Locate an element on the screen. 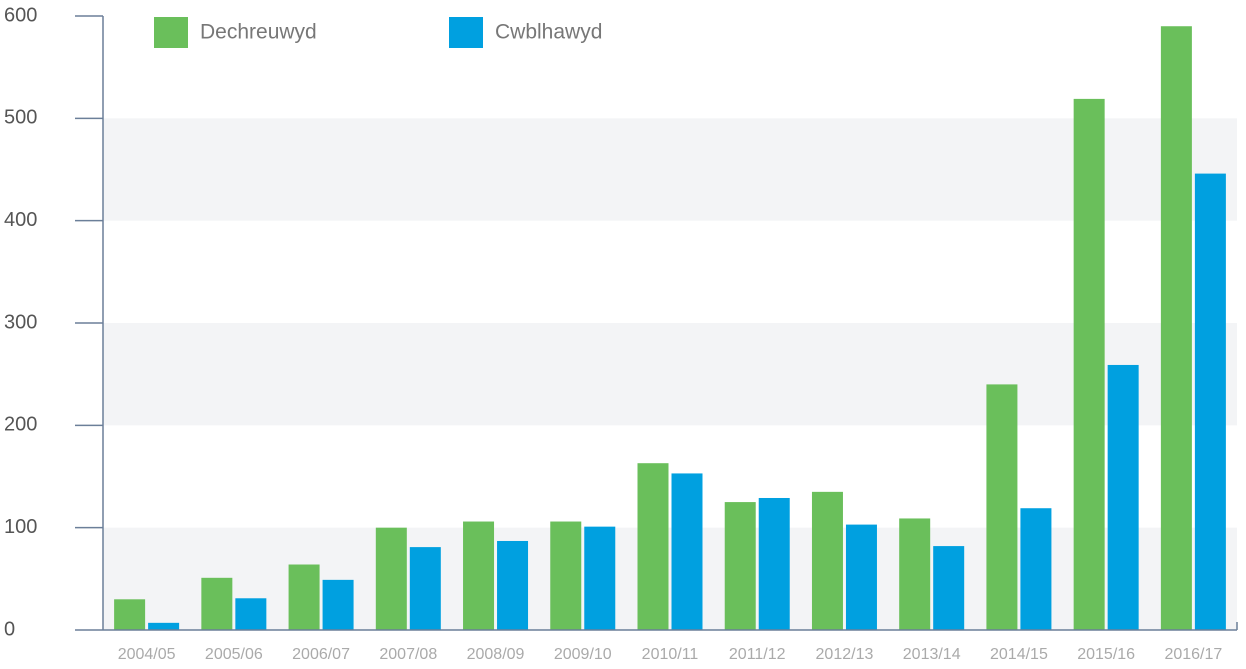 The height and width of the screenshot is (669, 1246). x-tick-label: 2009/10 is located at coordinates (583, 654).